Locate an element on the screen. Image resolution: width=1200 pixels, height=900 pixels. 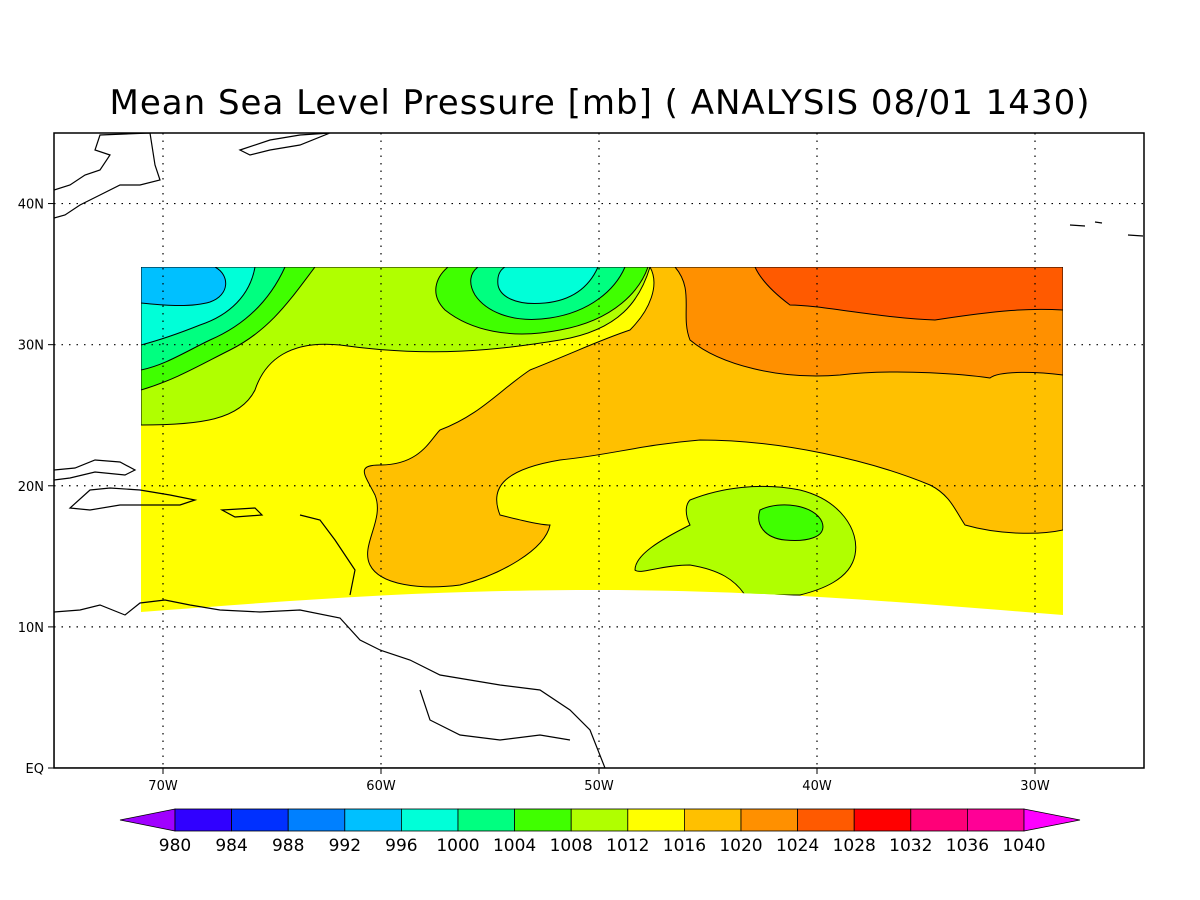
colorbar-level-label: 992 is located at coordinates (345, 846).